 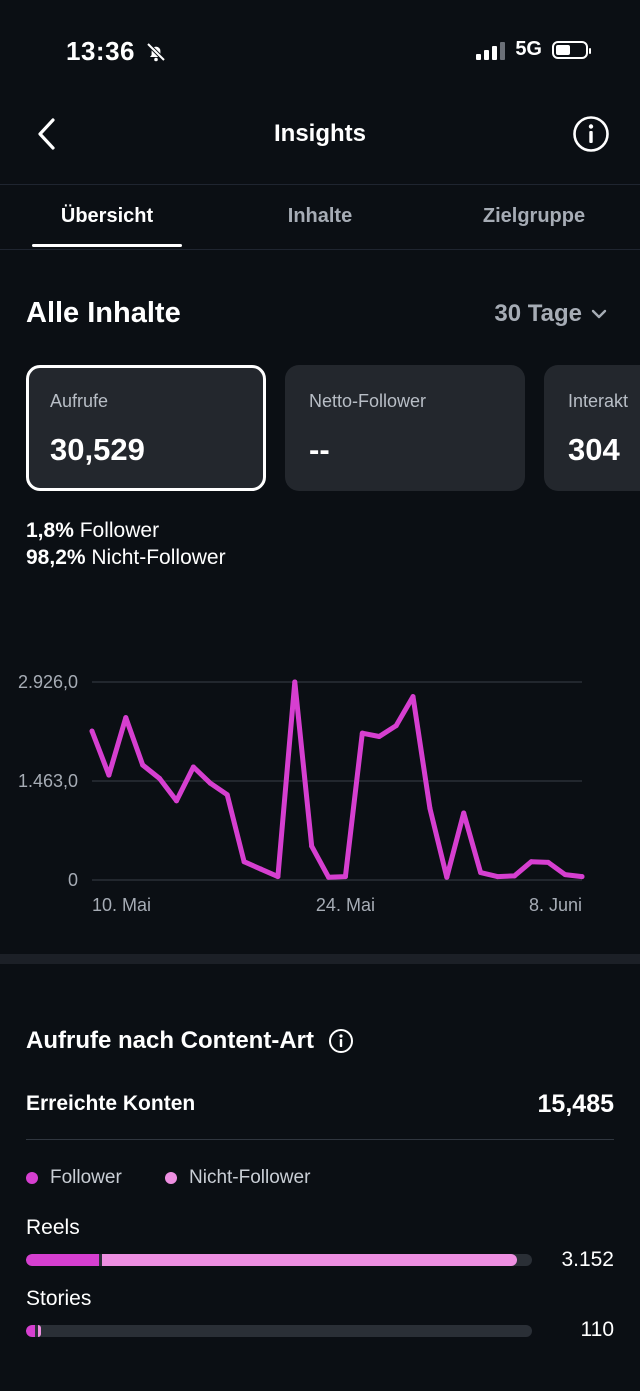 I want to click on content-type-header: Aufrufe nach Content-Art, so click(x=190, y=1041).